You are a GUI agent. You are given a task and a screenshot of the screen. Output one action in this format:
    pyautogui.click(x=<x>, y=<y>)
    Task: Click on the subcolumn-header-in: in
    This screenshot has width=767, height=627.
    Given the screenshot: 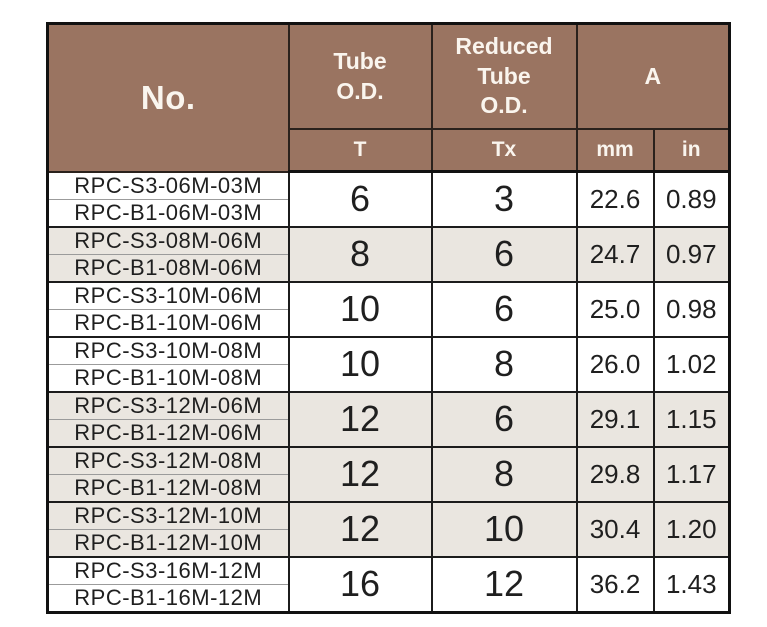 What is the action you would take?
    pyautogui.click(x=691, y=150)
    